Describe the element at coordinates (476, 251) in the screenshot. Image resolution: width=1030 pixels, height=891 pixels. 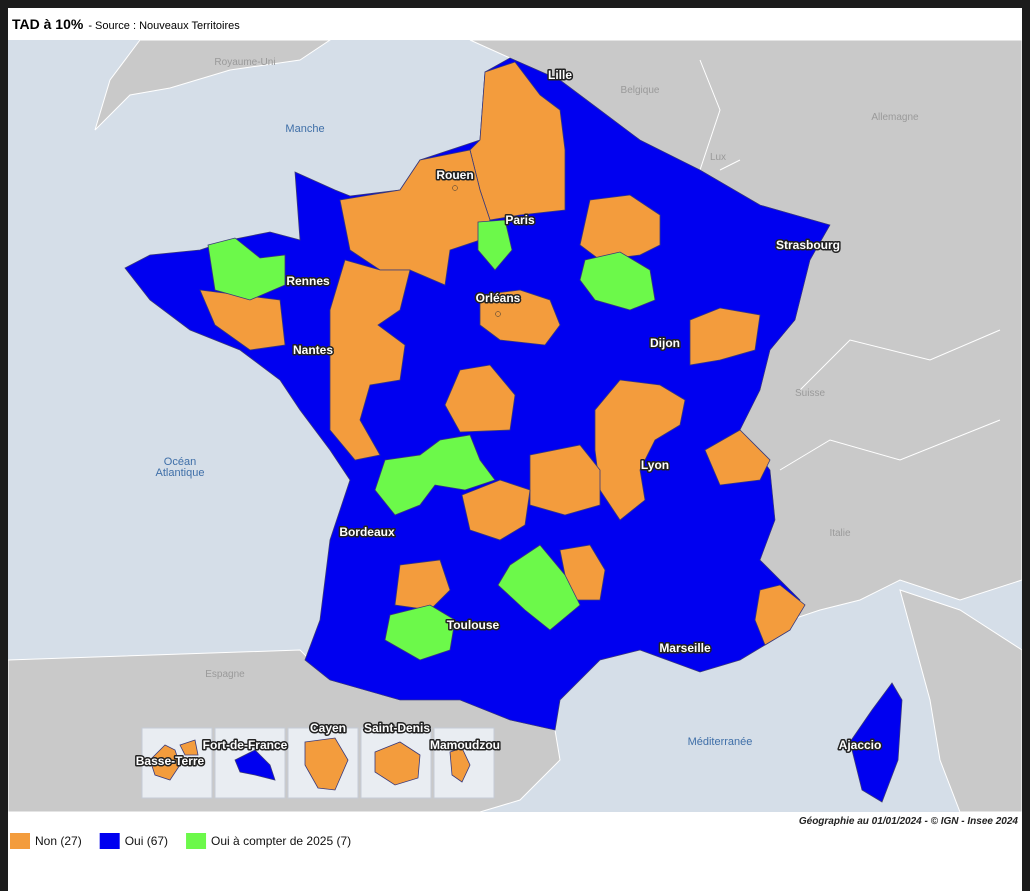
I see `city-dots` at that location.